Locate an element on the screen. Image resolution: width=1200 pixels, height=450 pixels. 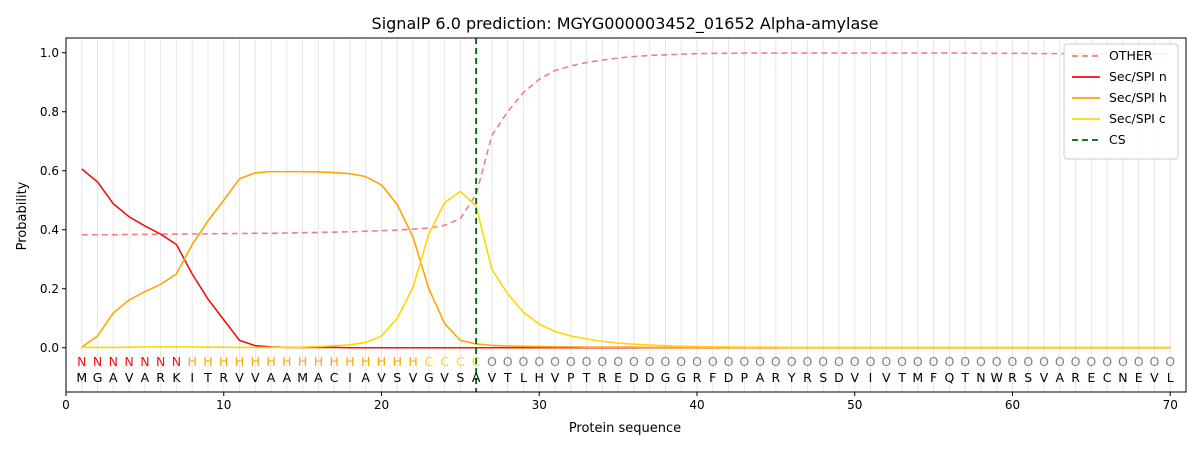
x-tick-label: 10 is located at coordinates (223, 405).